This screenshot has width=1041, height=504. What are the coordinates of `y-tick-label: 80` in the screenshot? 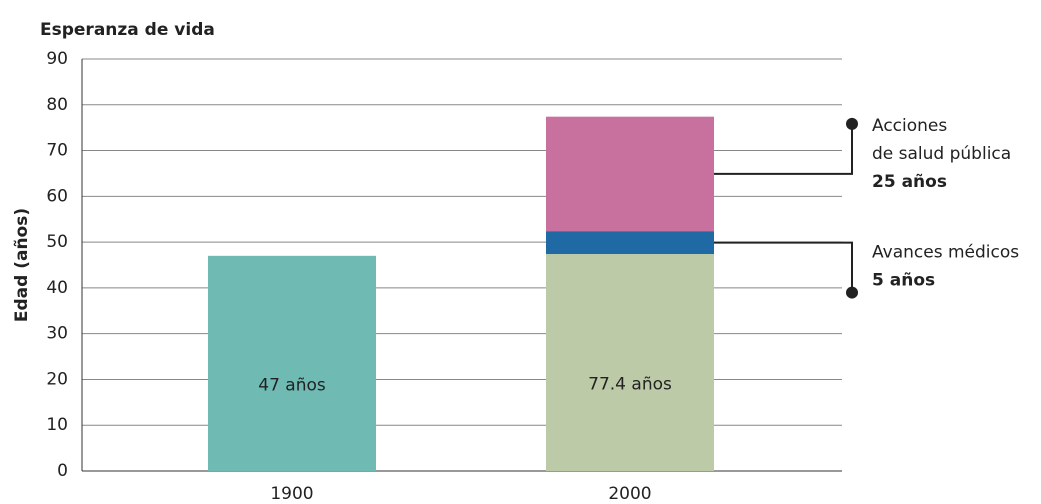 It's located at (57, 105).